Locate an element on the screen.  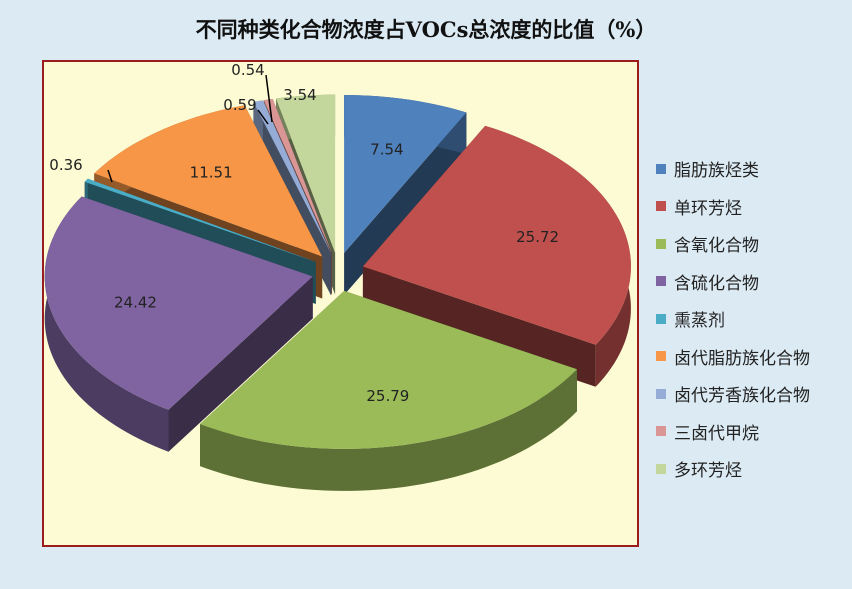
data-label: 7.54 is located at coordinates (386, 150).